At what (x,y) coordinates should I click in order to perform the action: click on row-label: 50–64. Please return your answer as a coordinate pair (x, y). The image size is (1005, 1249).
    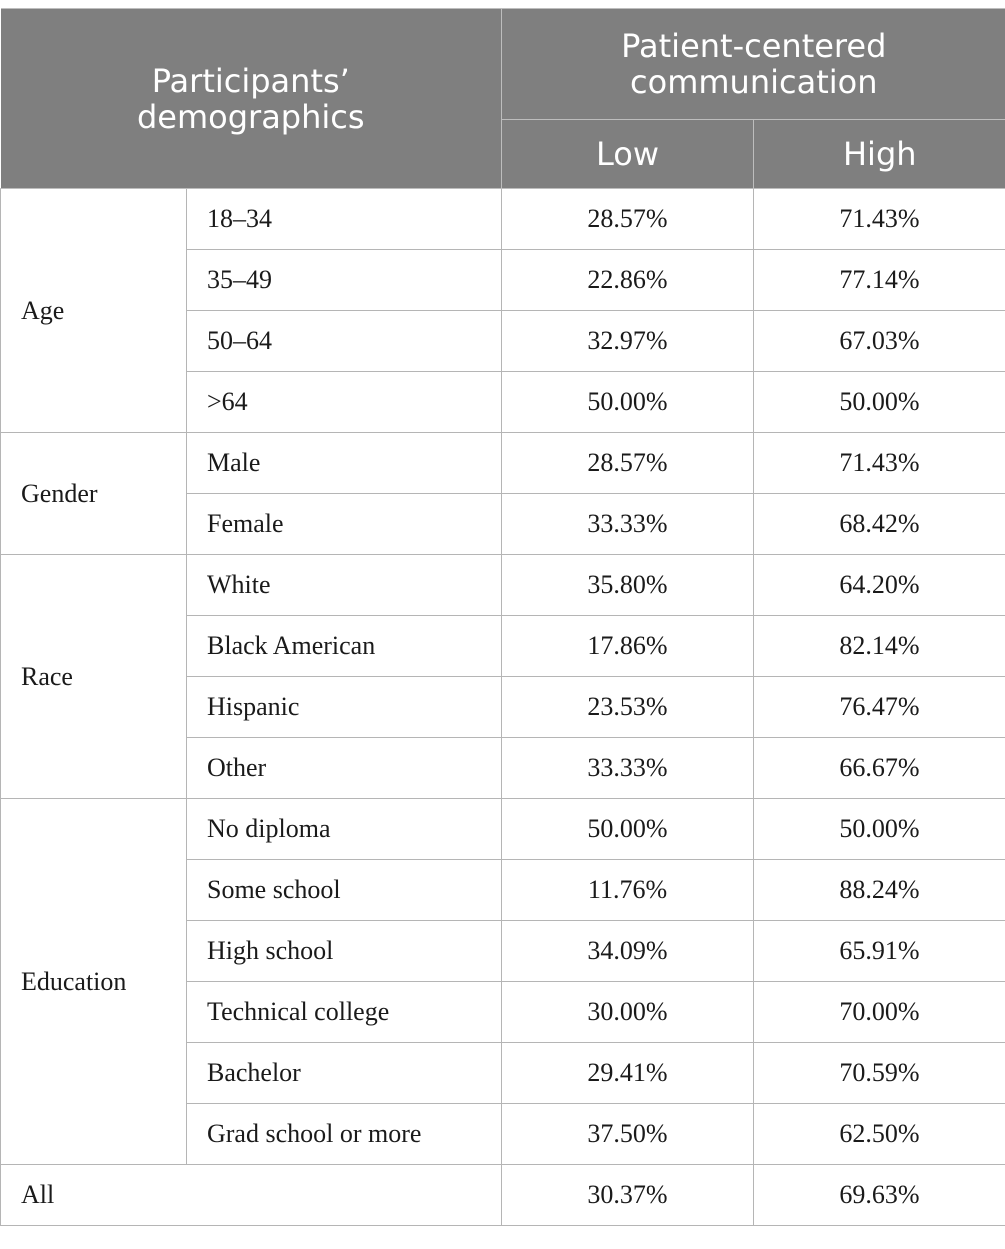
    Looking at the image, I should click on (344, 341).